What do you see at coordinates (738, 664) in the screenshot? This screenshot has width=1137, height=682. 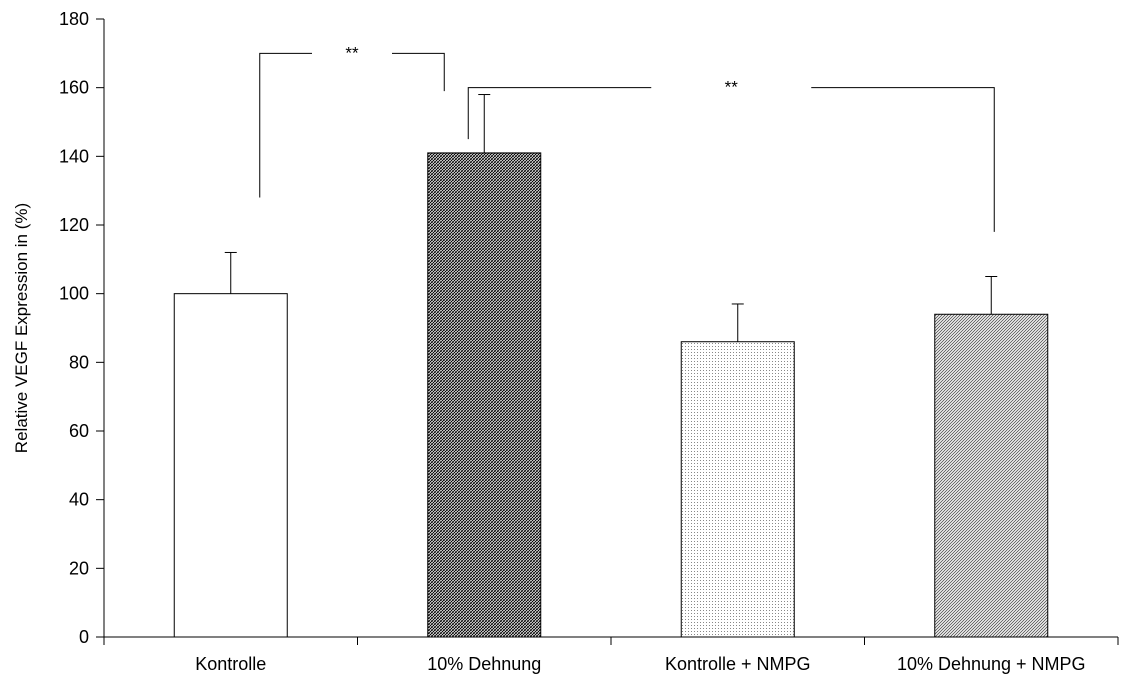 I see `category-label: Kontrolle + NMPG` at bounding box center [738, 664].